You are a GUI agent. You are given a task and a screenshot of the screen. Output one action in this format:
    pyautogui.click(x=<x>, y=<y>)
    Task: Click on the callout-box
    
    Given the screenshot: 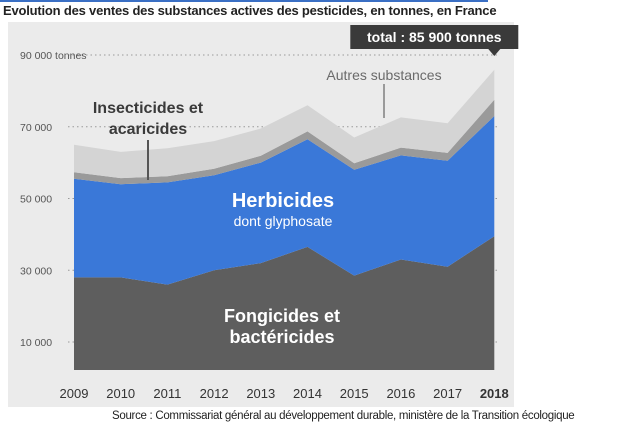 What is the action you would take?
    pyautogui.click(x=434, y=37)
    